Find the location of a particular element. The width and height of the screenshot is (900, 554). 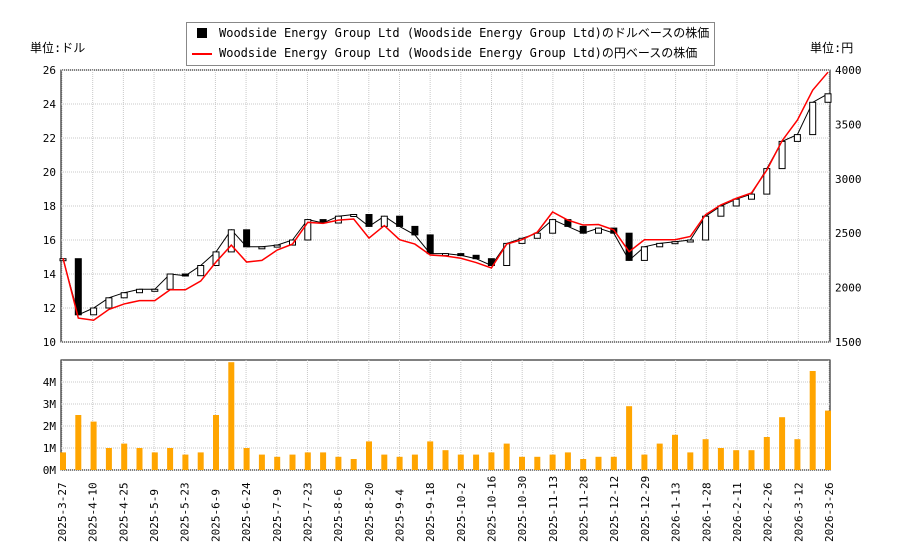

x-tick-label: 2025-7-23 is located at coordinates (307, 512).